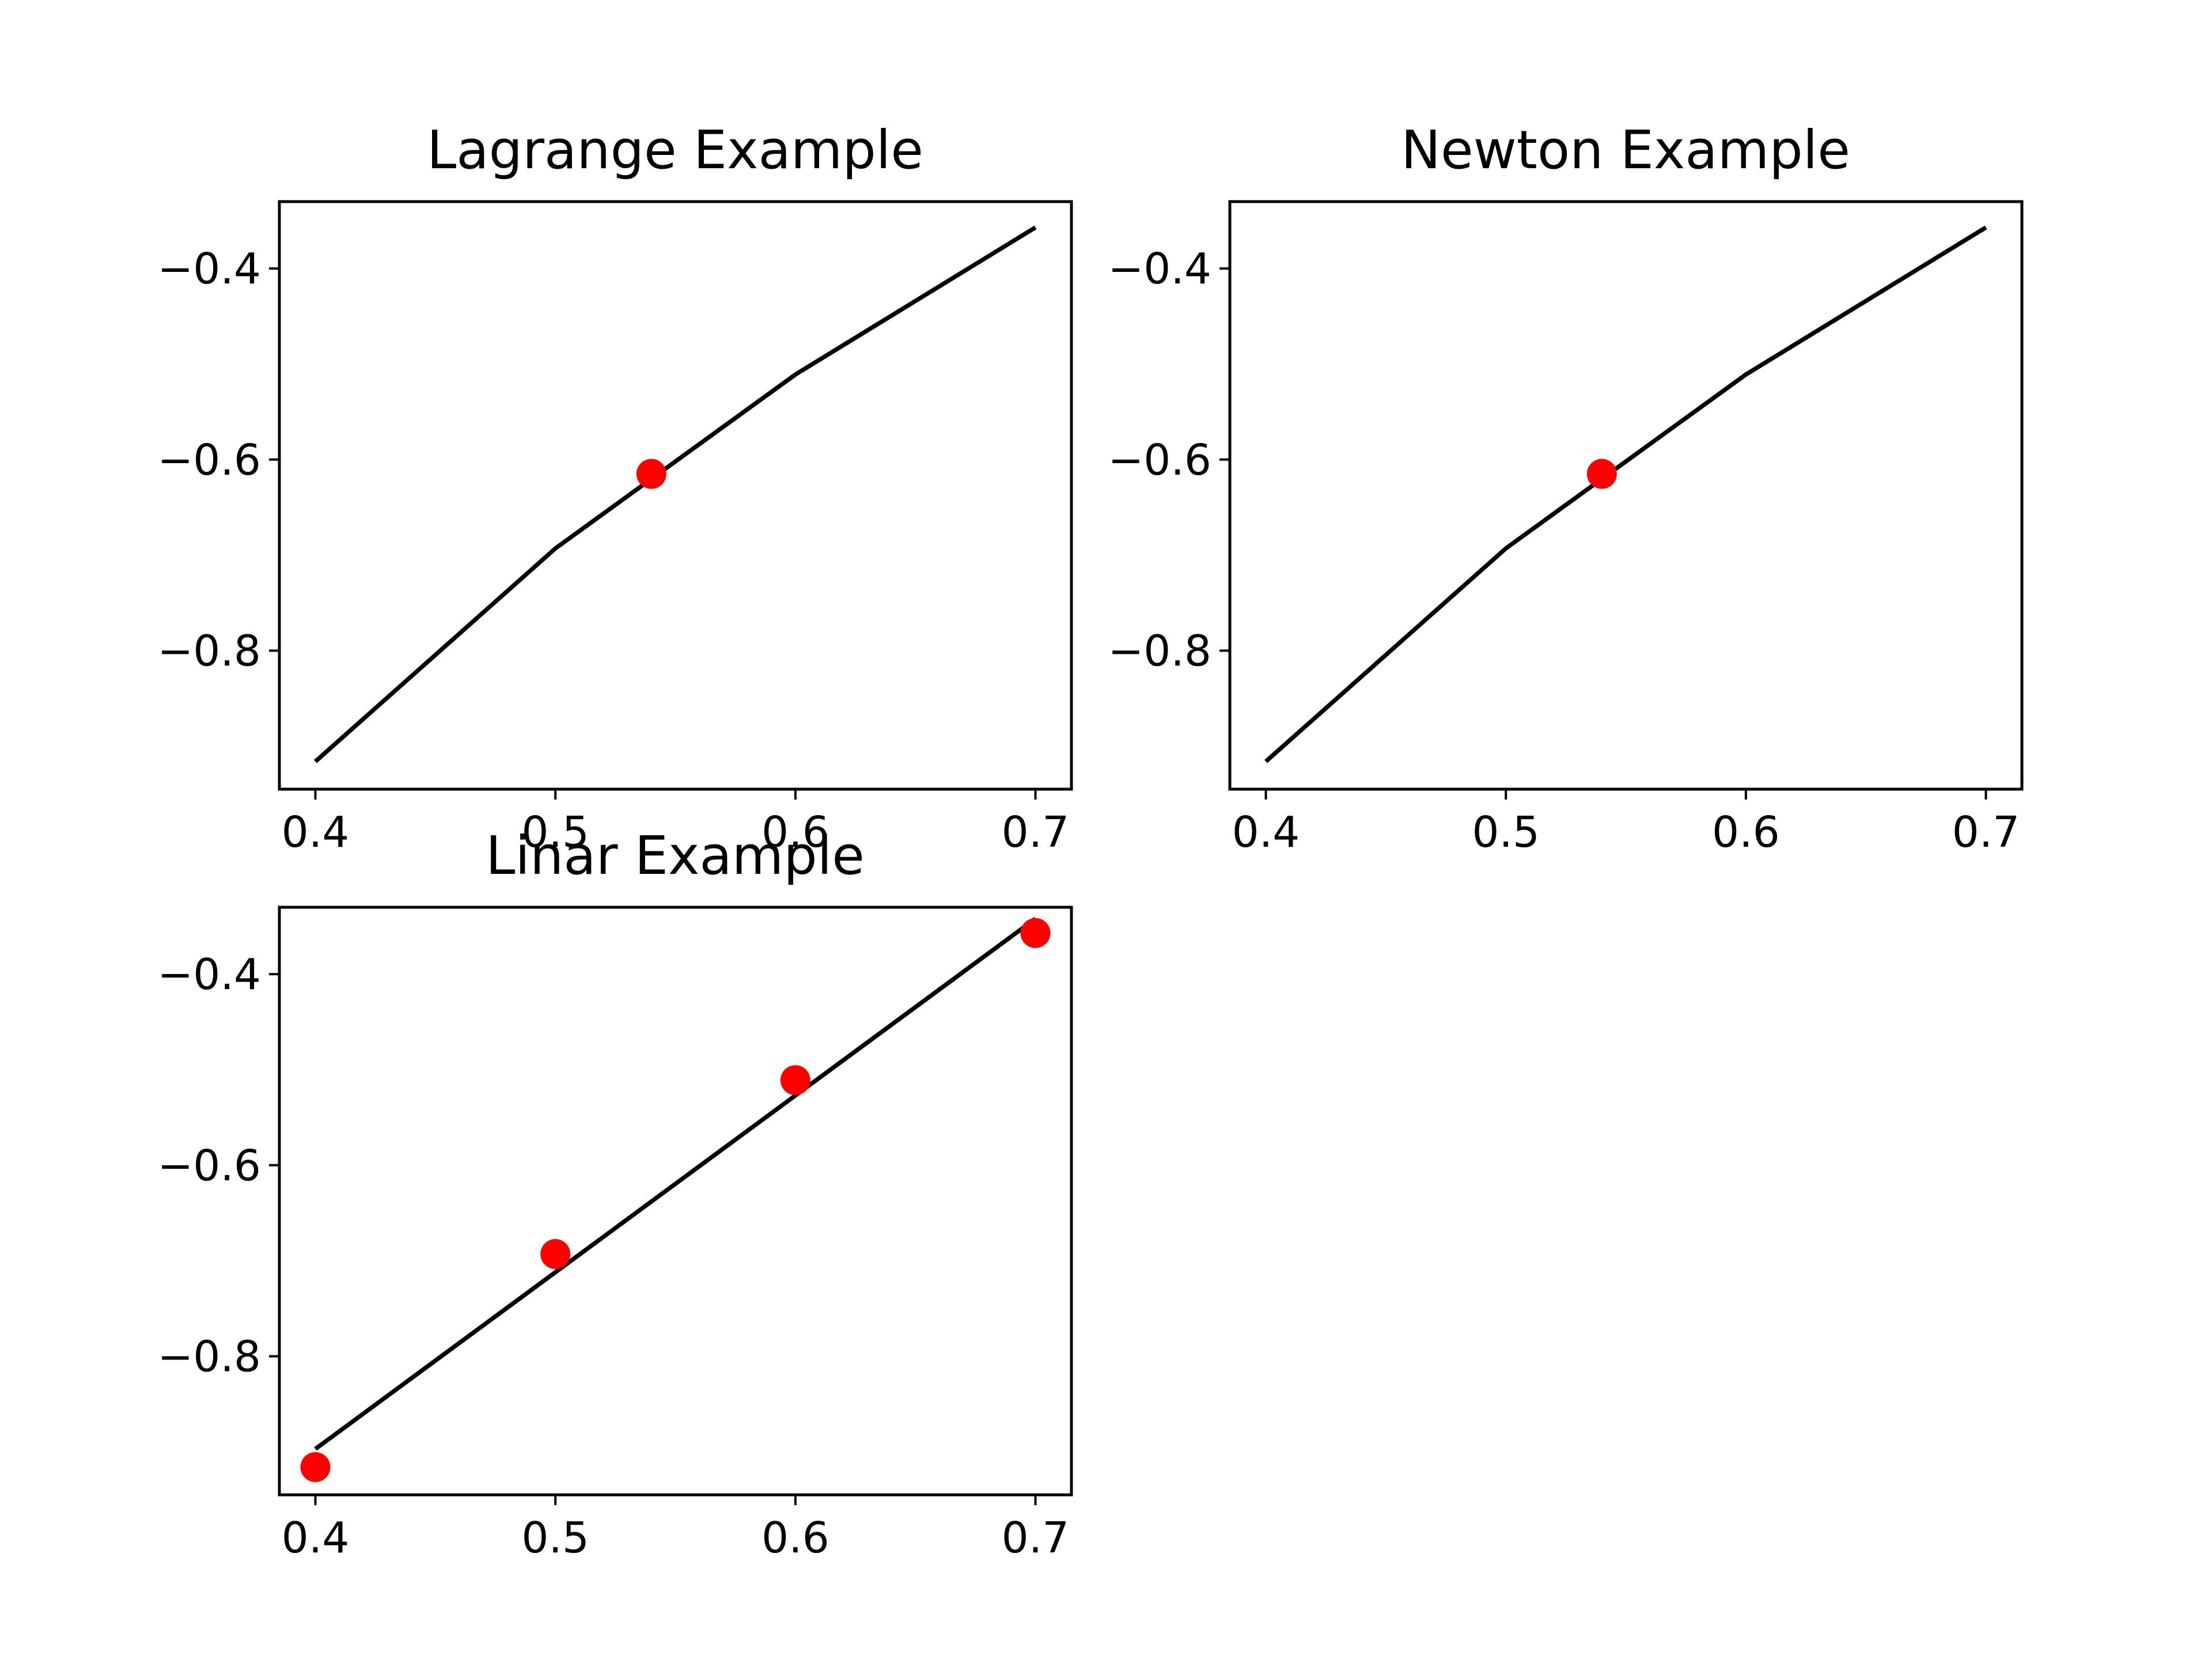  Describe the element at coordinates (1625, 150) in the screenshot. I see `subplot-title: Newton Example` at that location.